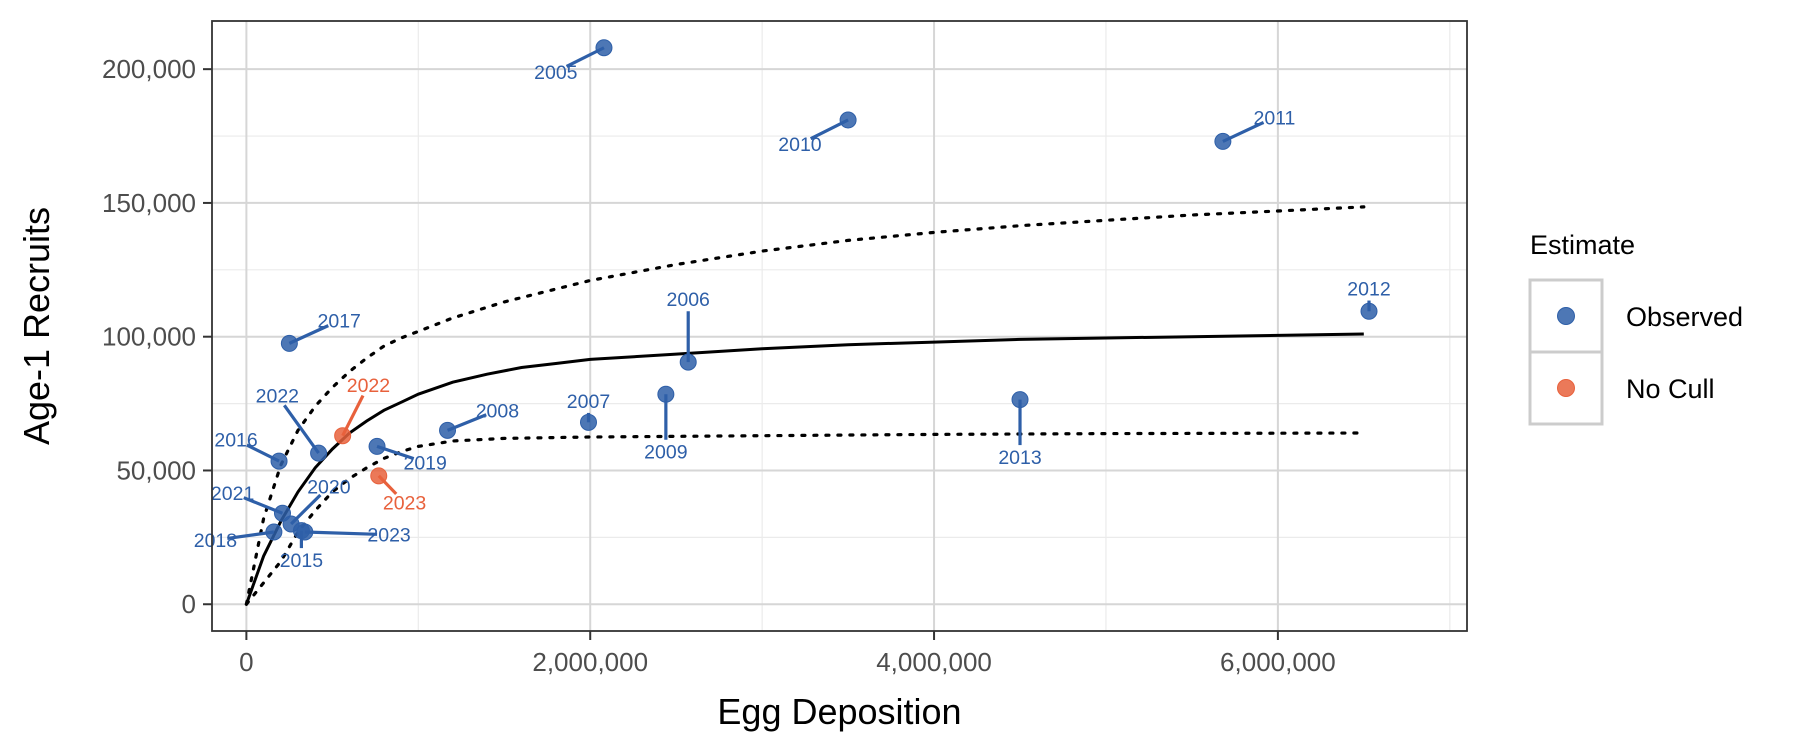 The height and width of the screenshot is (750, 1800). What do you see at coordinates (588, 402) in the screenshot?
I see `point-label: 2007` at bounding box center [588, 402].